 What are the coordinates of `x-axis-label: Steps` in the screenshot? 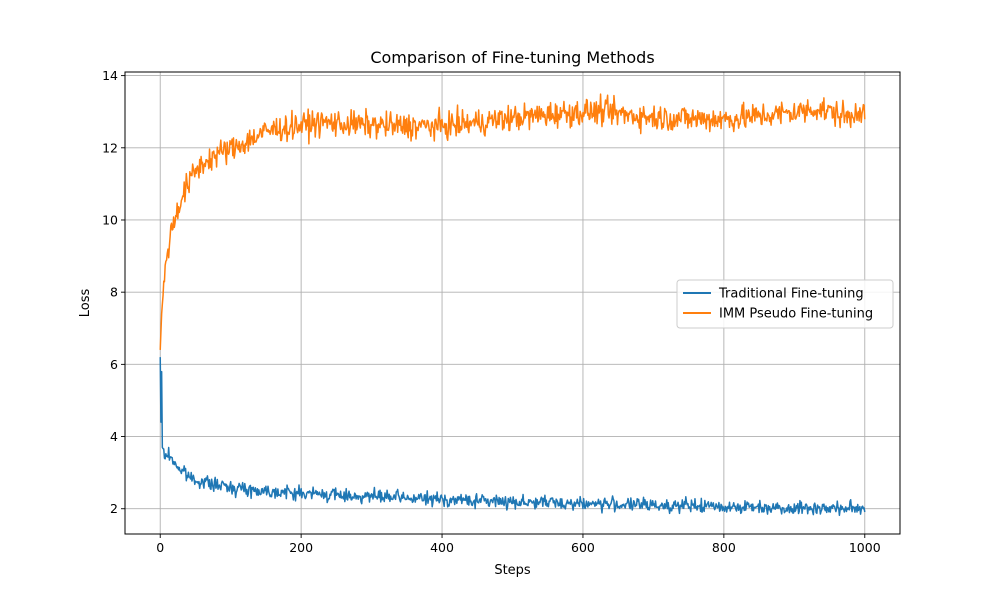 It's located at (512, 570).